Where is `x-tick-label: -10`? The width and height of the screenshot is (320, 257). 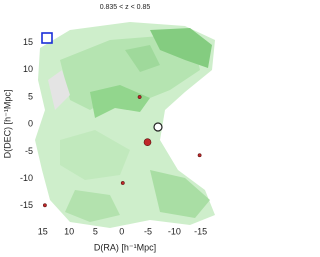 x-tick-label: -10 is located at coordinates (174, 231).